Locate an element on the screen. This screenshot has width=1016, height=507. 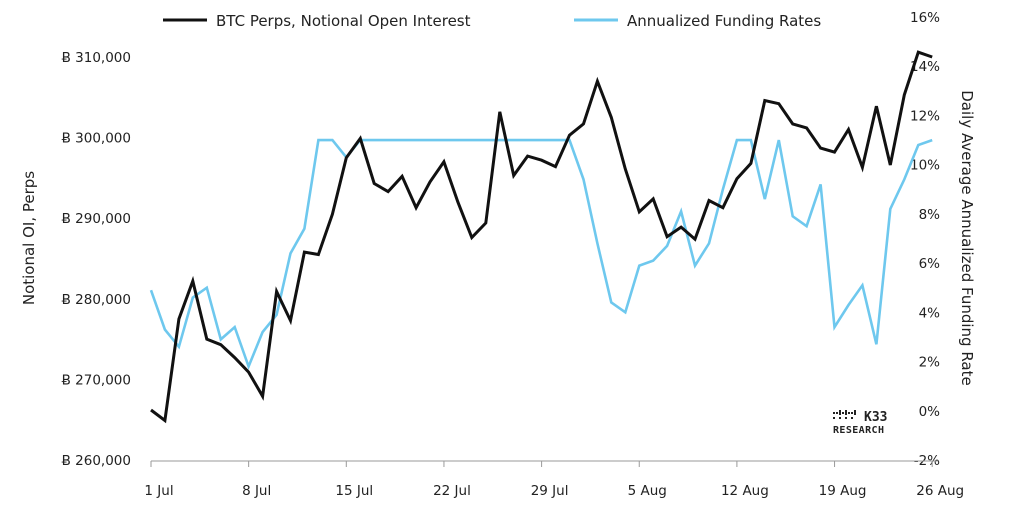
right-axis: -2%0%2%4%6%8%10%12%14%16% is located at coordinates (925, 239).